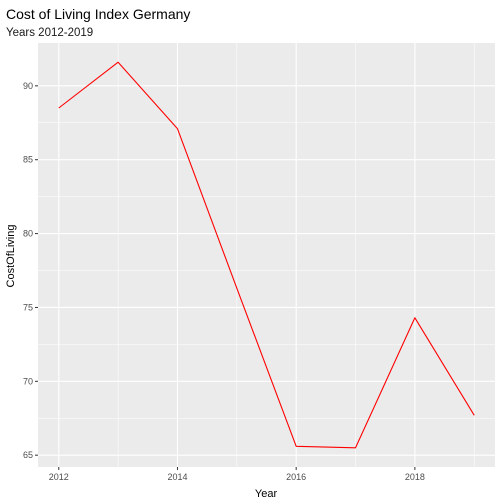  What do you see at coordinates (59, 477) in the screenshot?
I see `x-tick-label: 2012` at bounding box center [59, 477].